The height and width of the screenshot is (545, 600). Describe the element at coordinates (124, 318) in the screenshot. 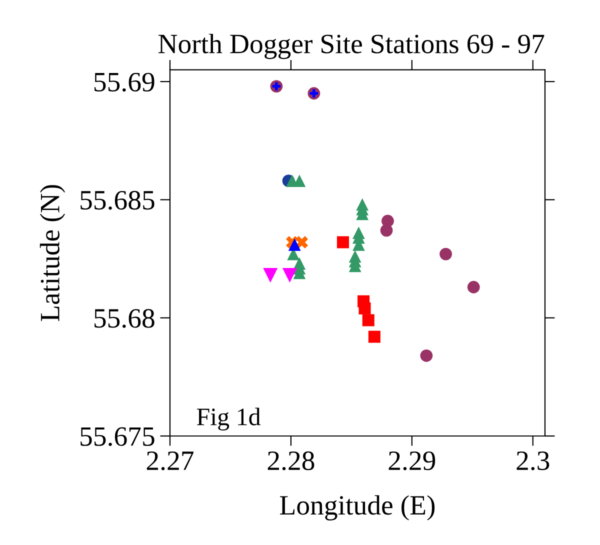

I see `y-tick-label: 55.68` at that location.